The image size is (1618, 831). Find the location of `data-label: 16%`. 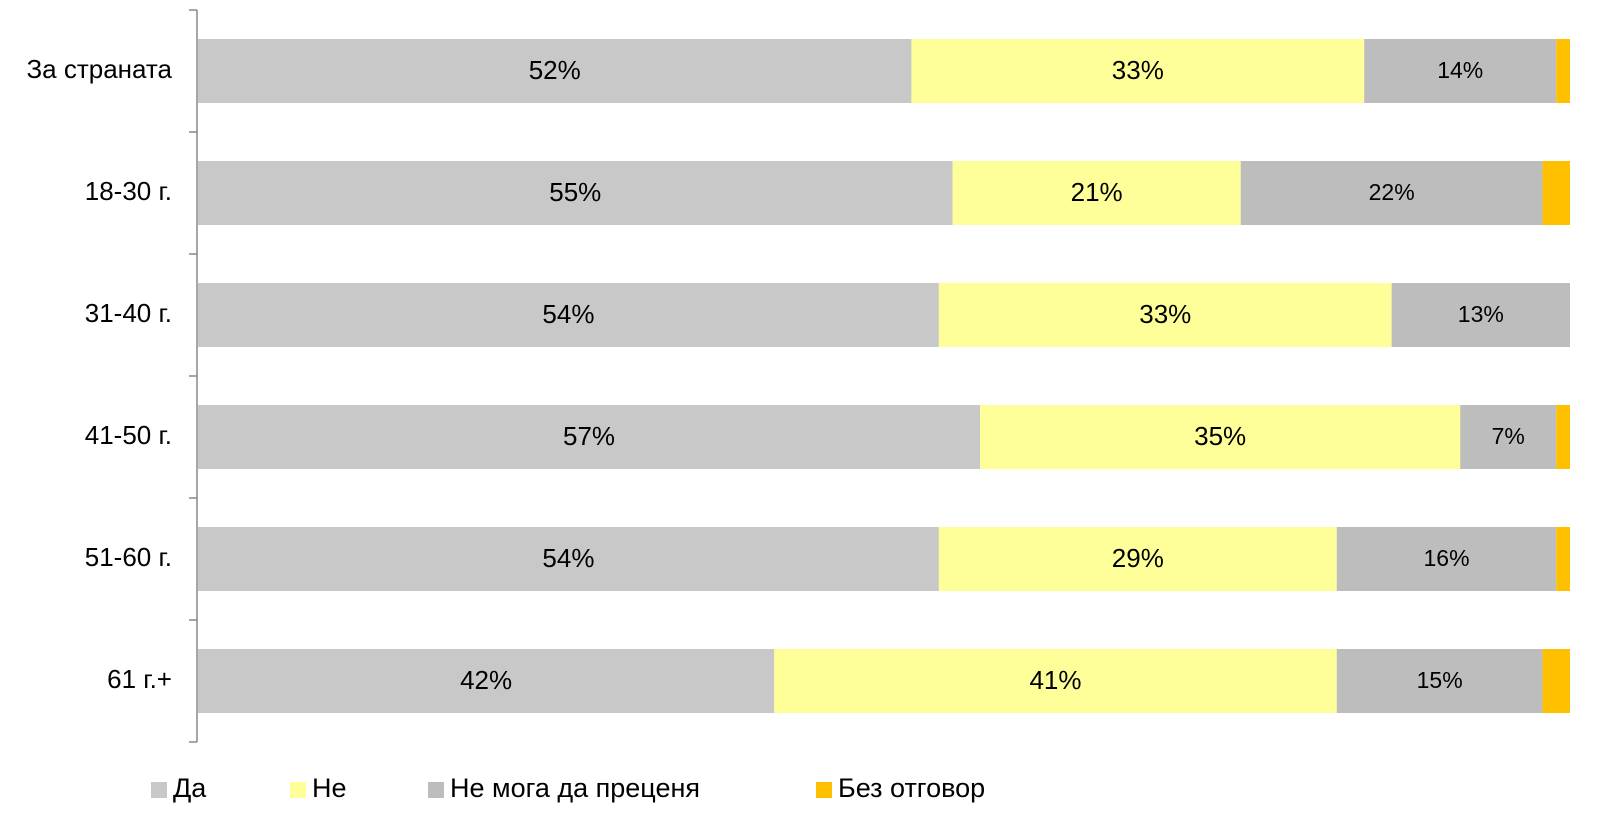

data-label: 16% is located at coordinates (1446, 558).